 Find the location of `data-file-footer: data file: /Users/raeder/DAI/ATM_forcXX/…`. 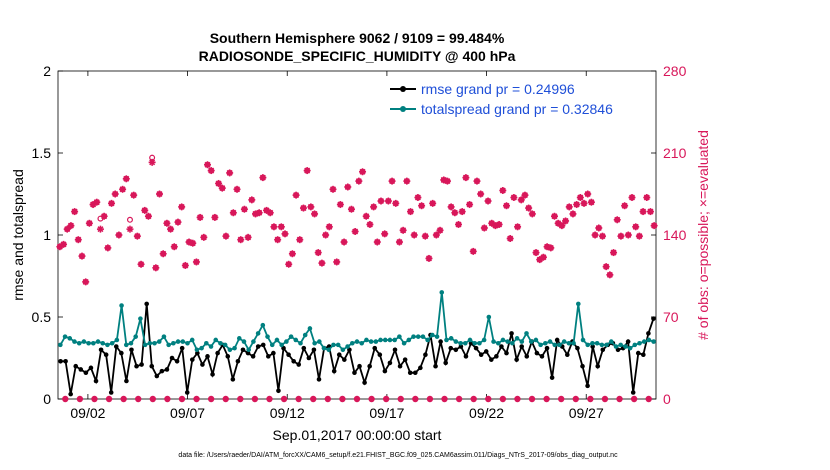

data-file-footer: data file: /Users/raeder/DAI/ATM_forcXX/… is located at coordinates (398, 455).